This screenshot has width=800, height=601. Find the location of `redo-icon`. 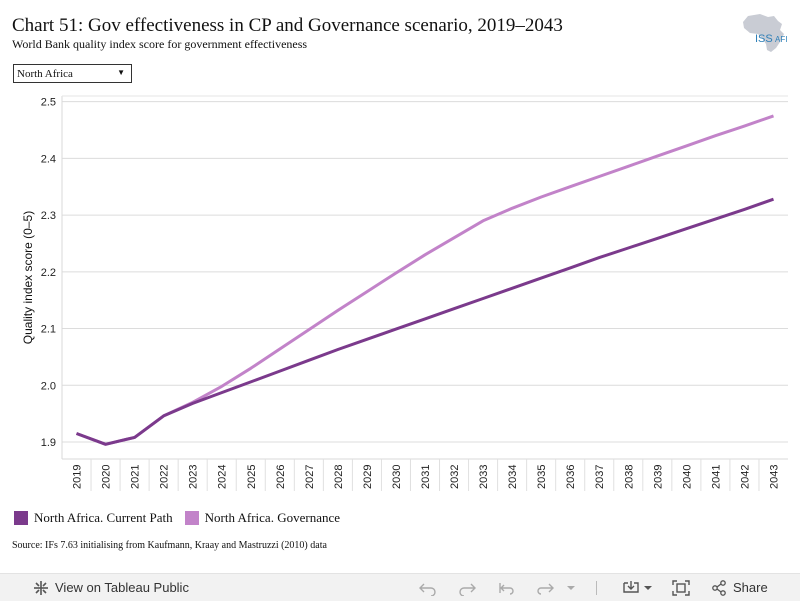

redo-icon is located at coordinates (467, 589).